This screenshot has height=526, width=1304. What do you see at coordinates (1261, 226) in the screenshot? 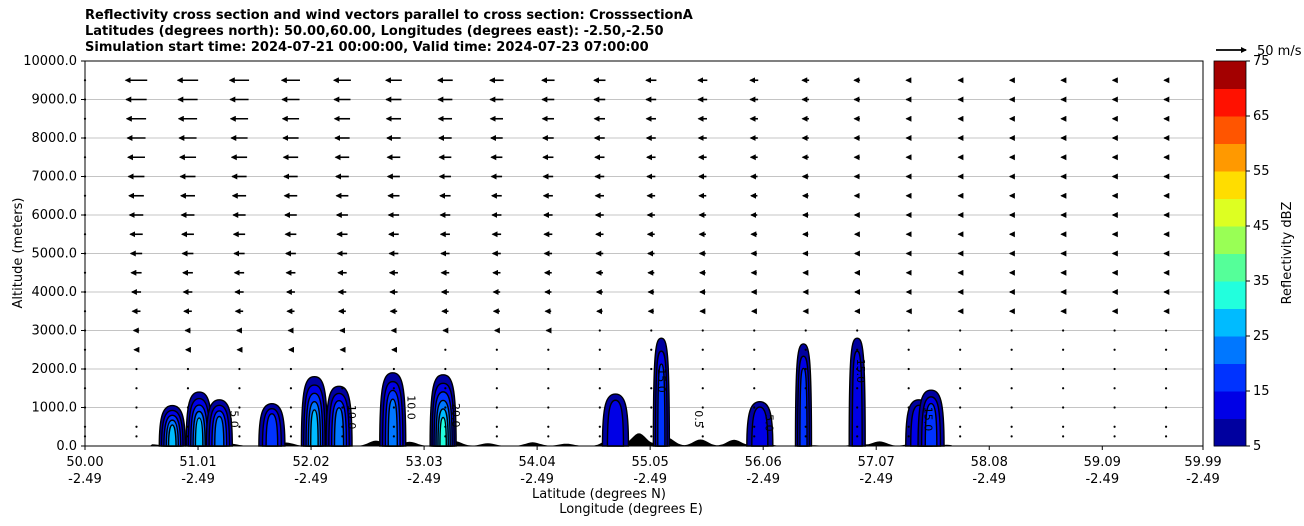
I see `colorbar-tick-label: 45` at bounding box center [1261, 226].